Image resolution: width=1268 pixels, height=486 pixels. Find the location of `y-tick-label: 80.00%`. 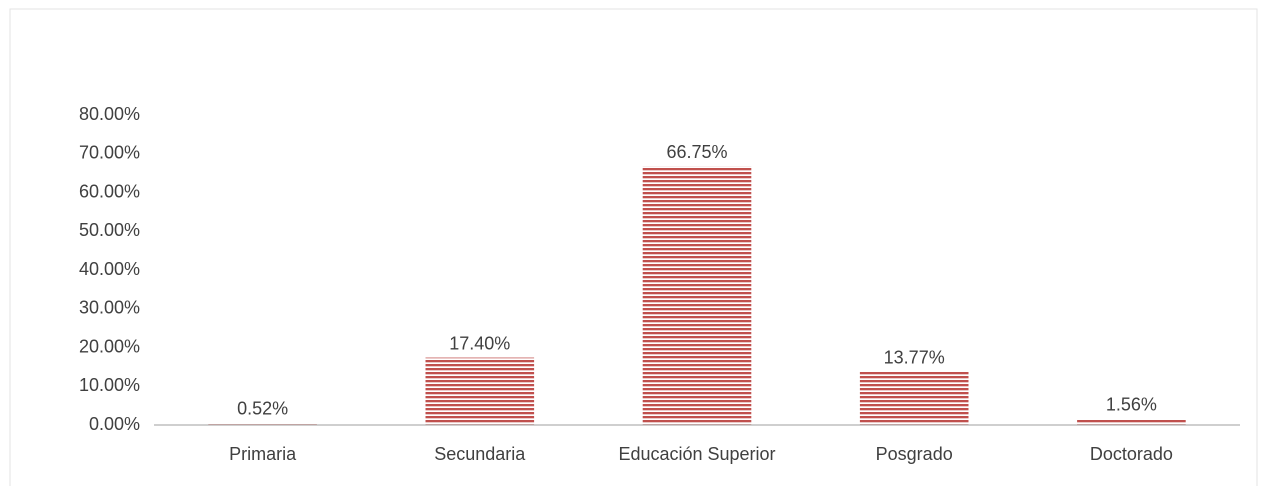

y-tick-label: 80.00% is located at coordinates (109, 114).